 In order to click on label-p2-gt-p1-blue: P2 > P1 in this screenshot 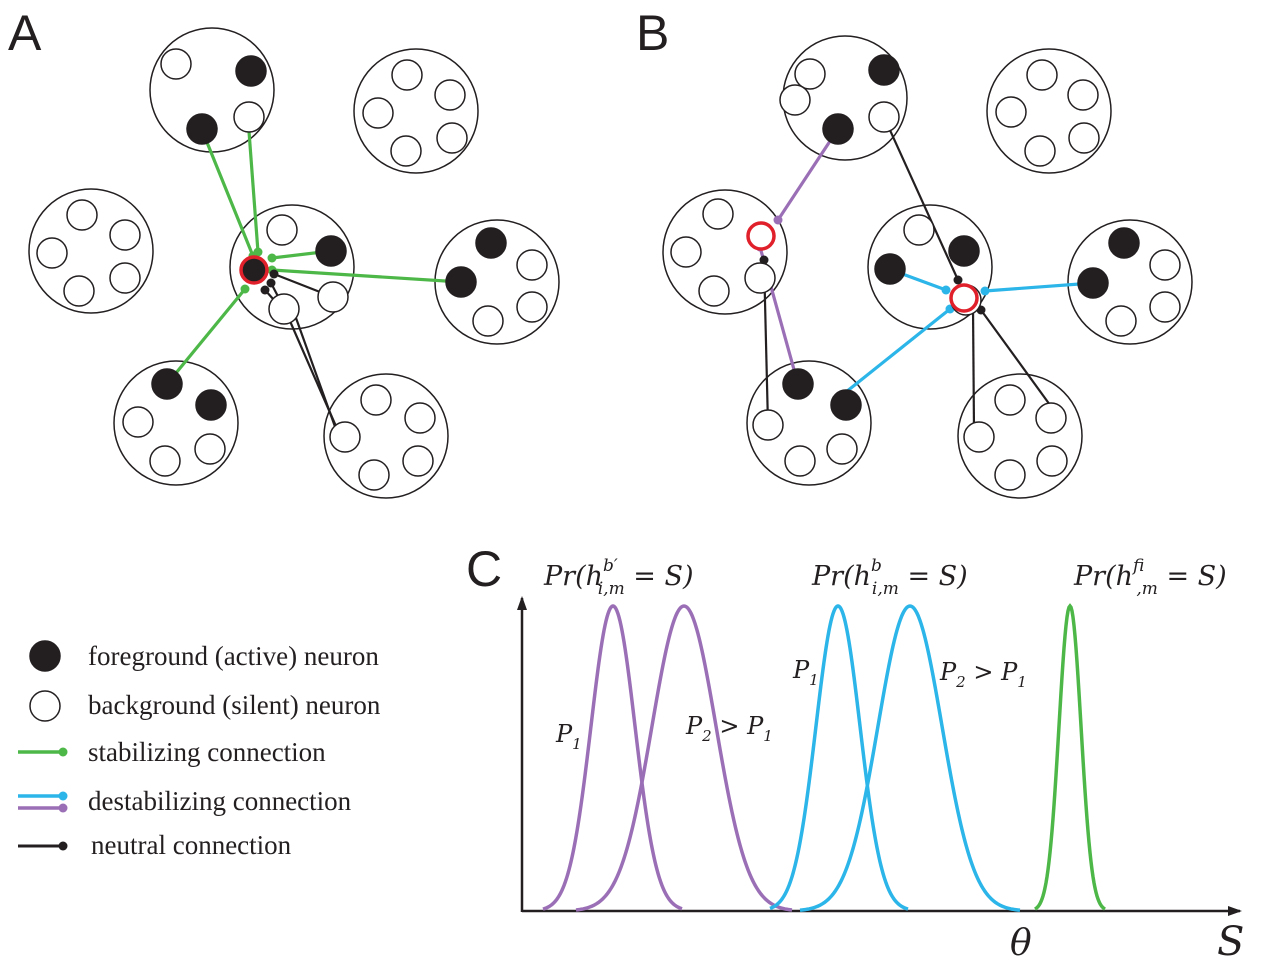, I will do `click(983, 674)`.